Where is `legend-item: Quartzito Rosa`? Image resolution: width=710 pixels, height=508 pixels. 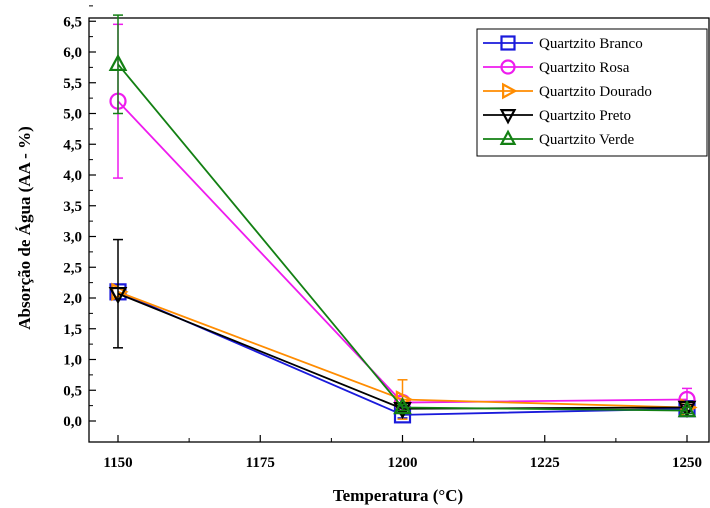 legend-item: Quartzito Rosa is located at coordinates (556, 67).